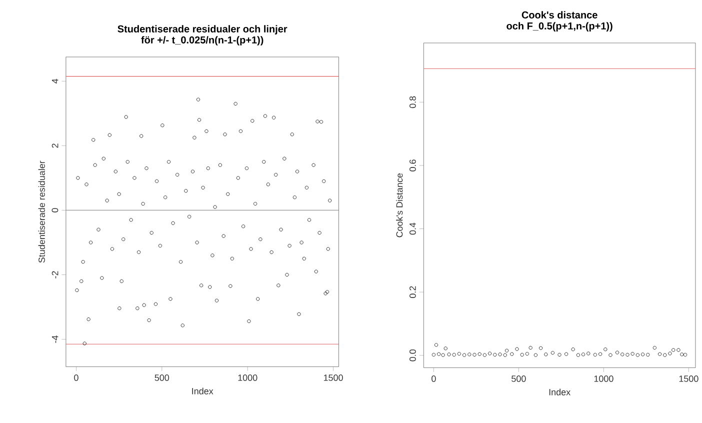  What do you see at coordinates (203, 30) in the screenshot?
I see `chart-title: Studentiserade residualer och linjer` at bounding box center [203, 30].